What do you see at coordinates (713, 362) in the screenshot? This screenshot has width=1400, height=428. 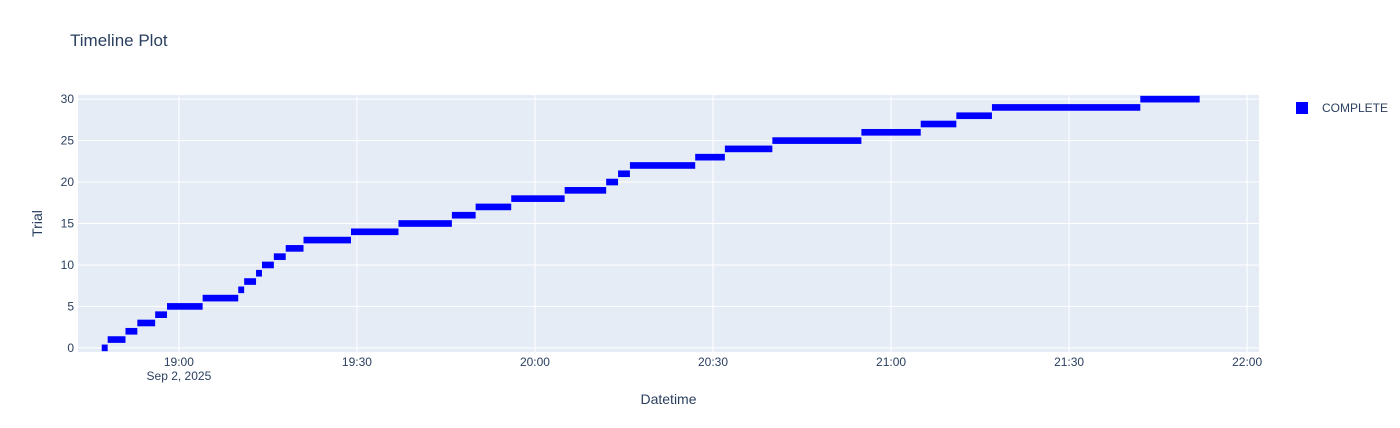 I see `x-tick-label: 20:30` at bounding box center [713, 362].